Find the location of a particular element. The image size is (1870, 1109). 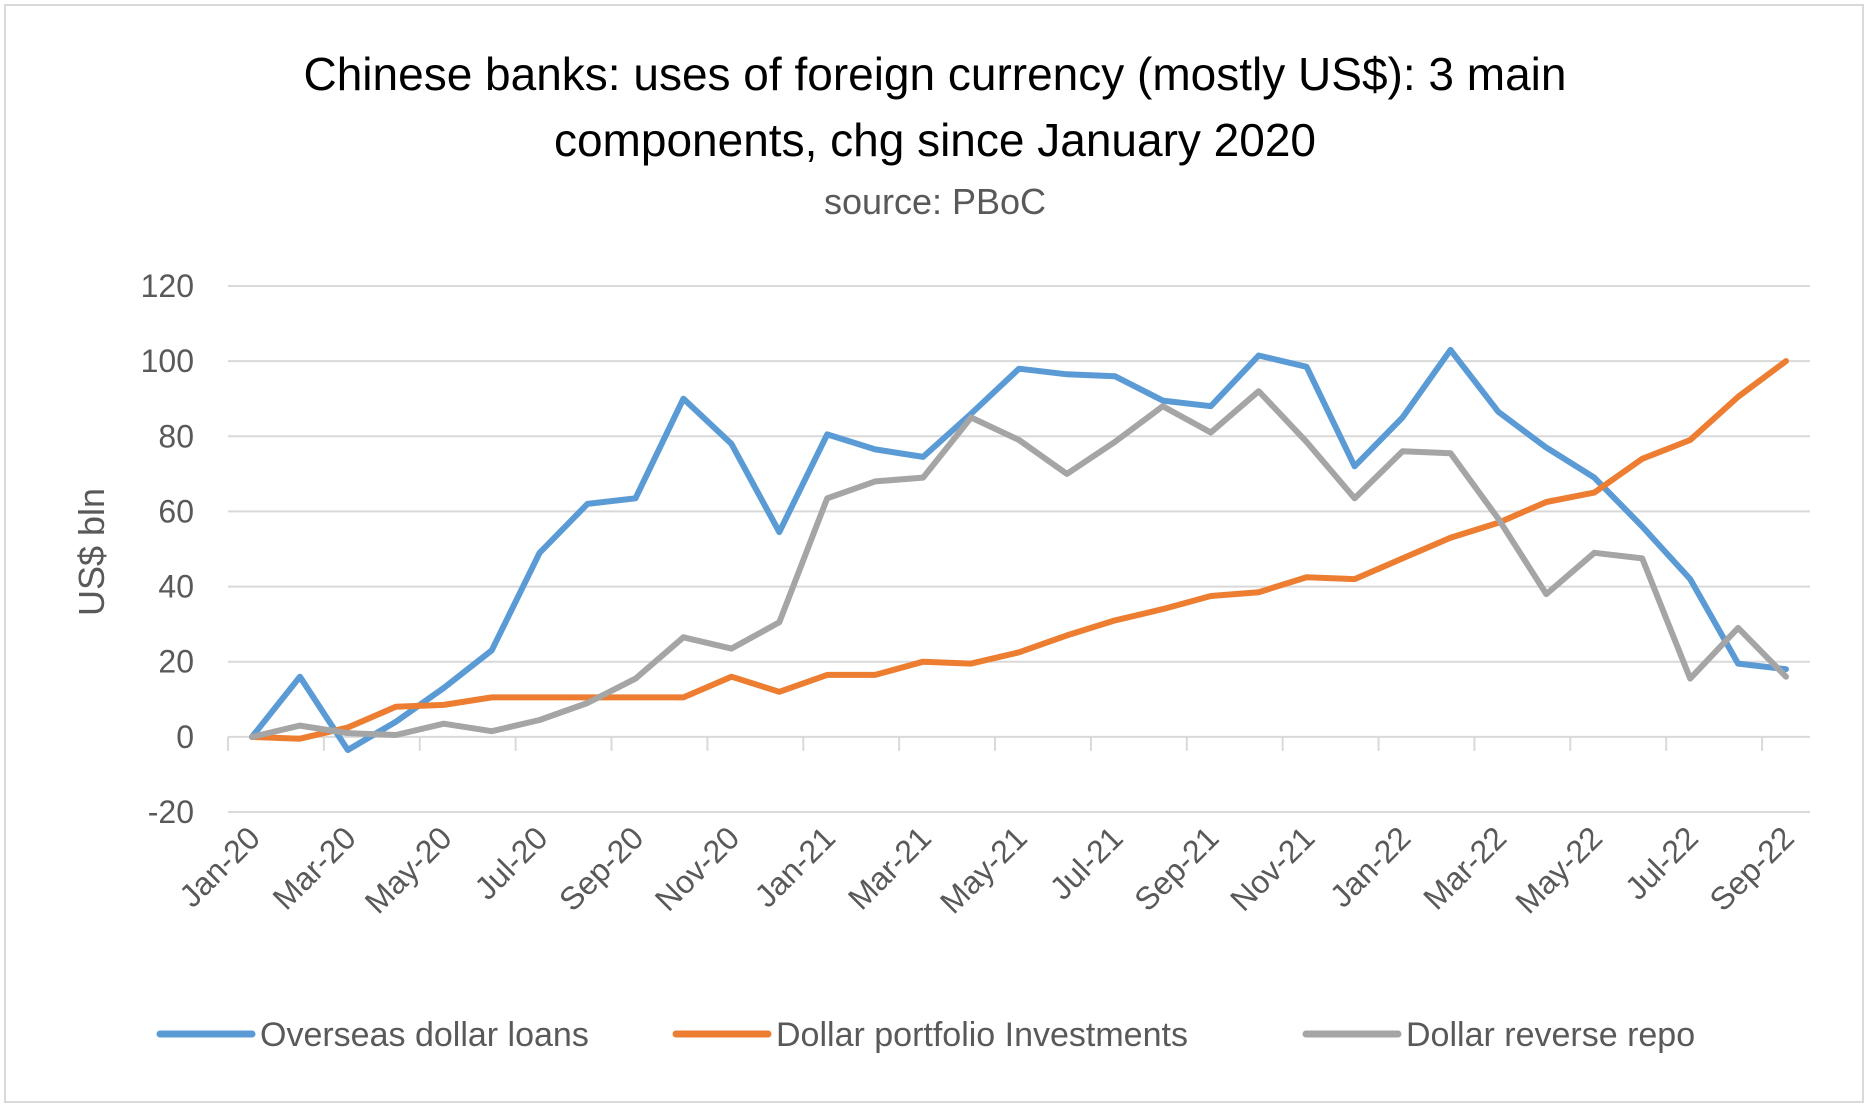

y-tick-label: 80 is located at coordinates (176, 436).